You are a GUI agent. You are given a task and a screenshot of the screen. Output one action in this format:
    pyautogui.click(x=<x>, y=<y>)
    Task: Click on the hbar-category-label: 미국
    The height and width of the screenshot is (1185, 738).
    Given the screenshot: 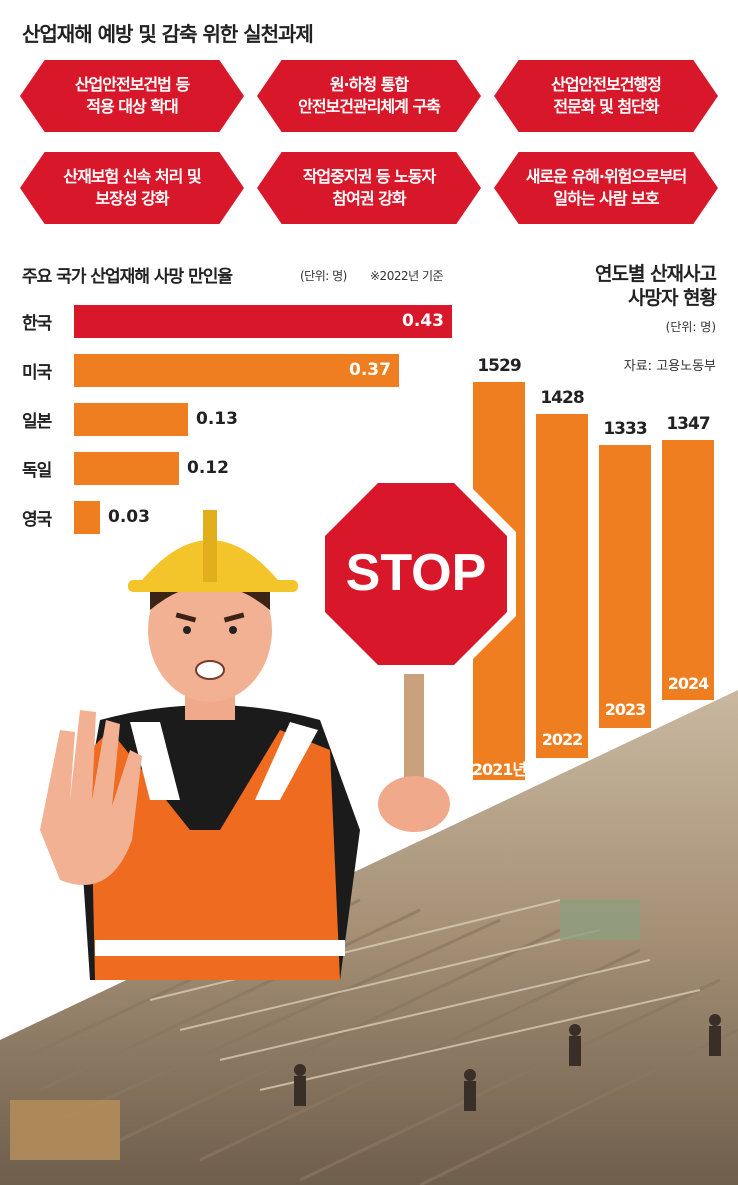 What is the action you would take?
    pyautogui.click(x=37, y=373)
    